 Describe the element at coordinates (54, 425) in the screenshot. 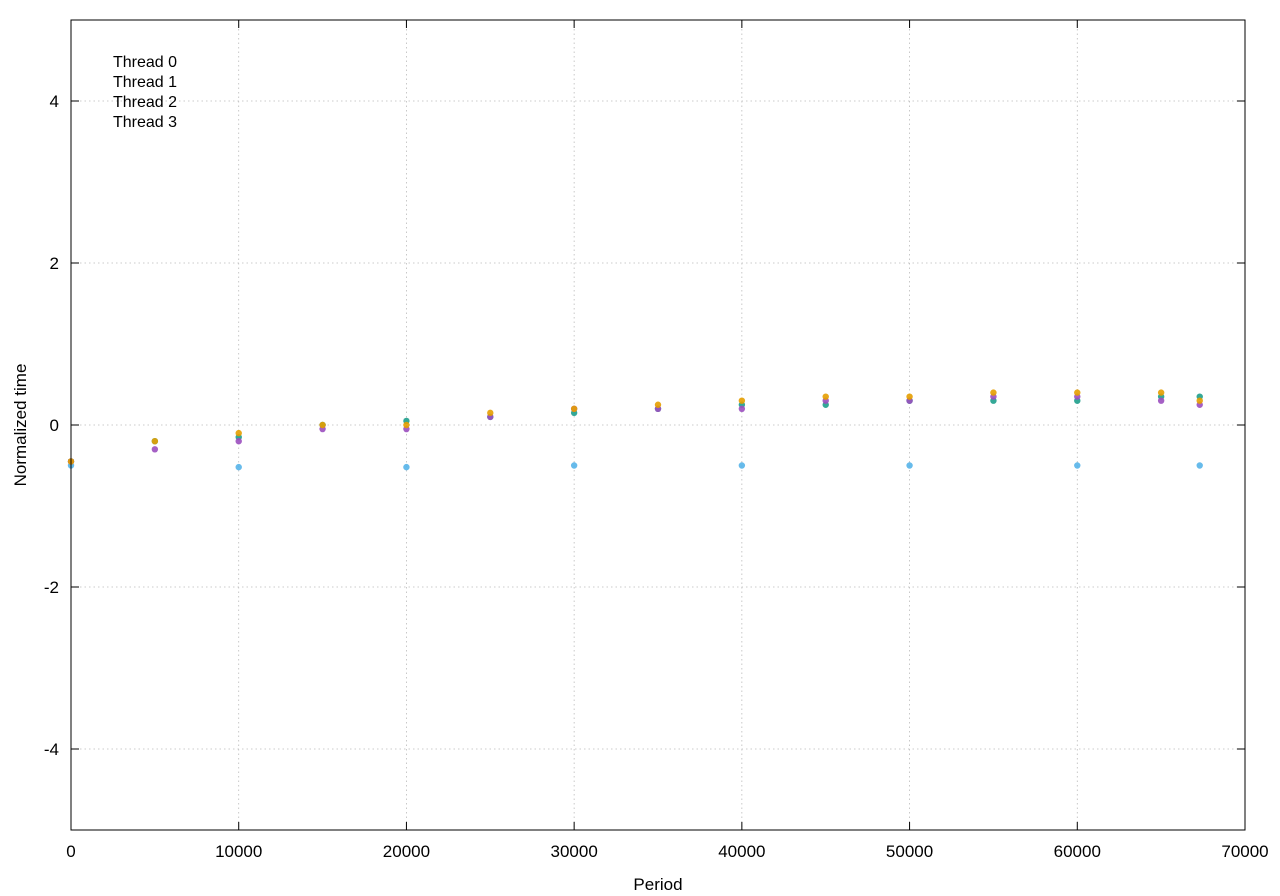

I see `y-tick-label: 0` at that location.